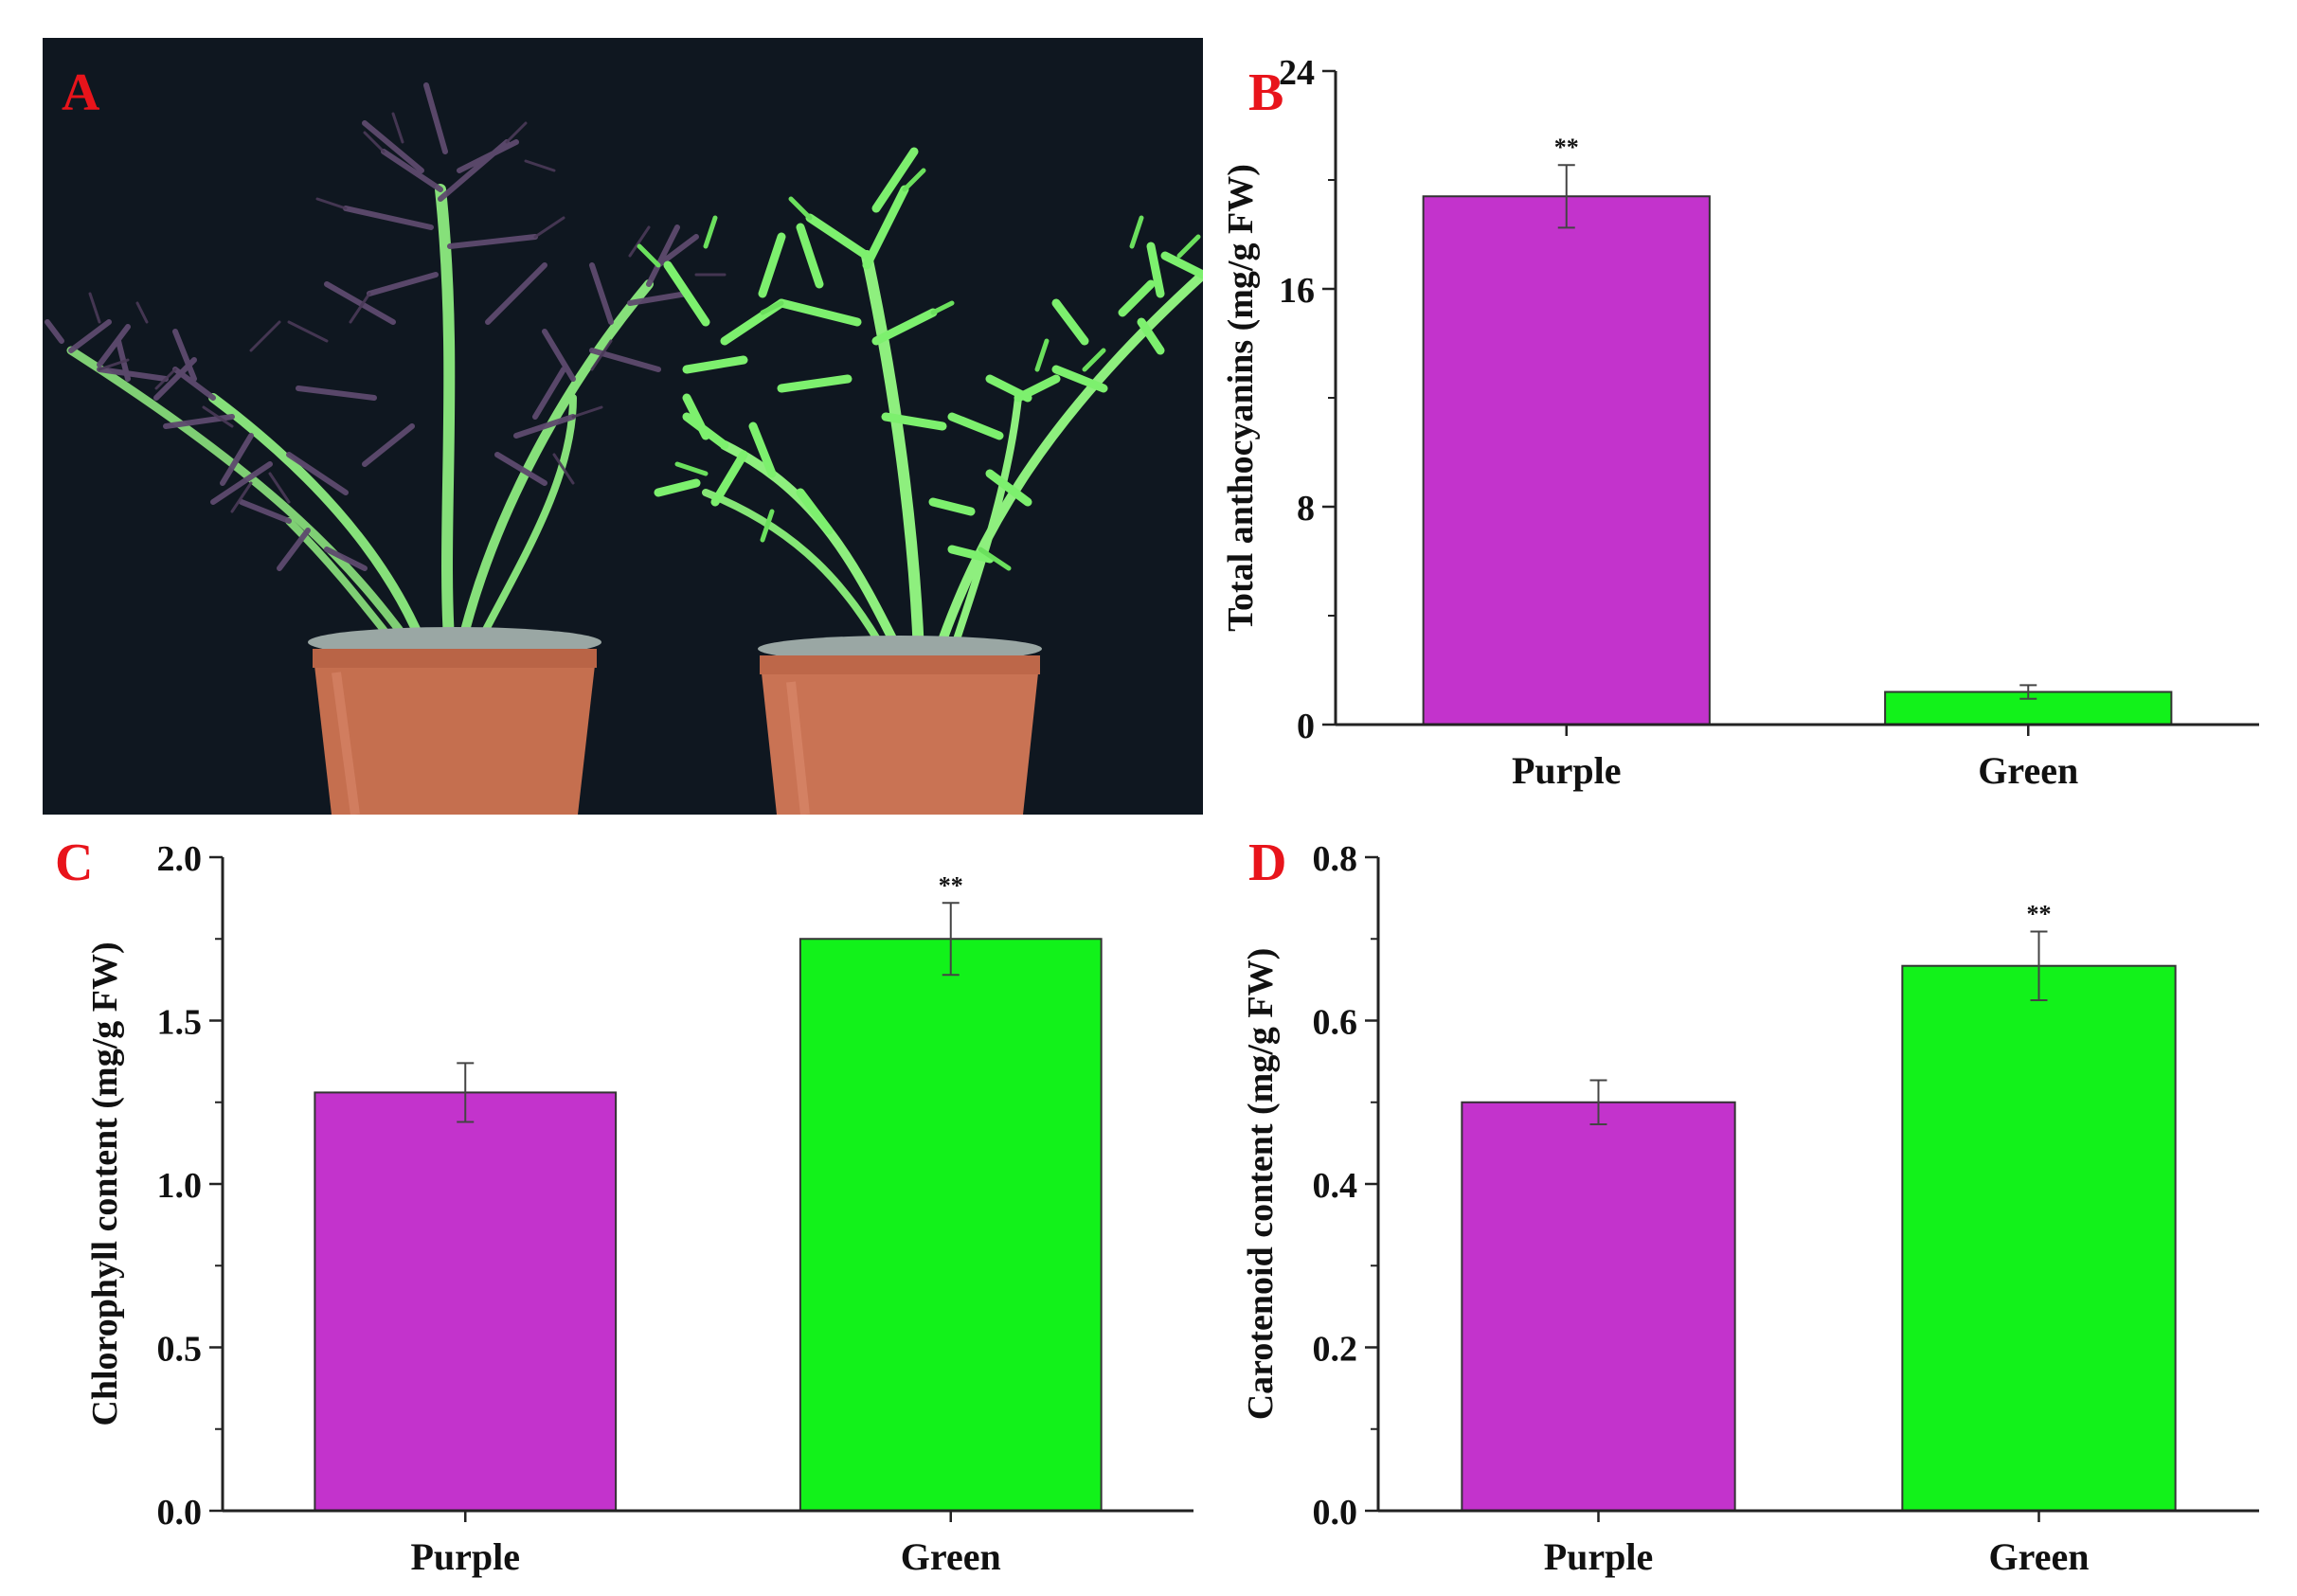  I want to click on y-tick-label: 16, so click(1297, 291).